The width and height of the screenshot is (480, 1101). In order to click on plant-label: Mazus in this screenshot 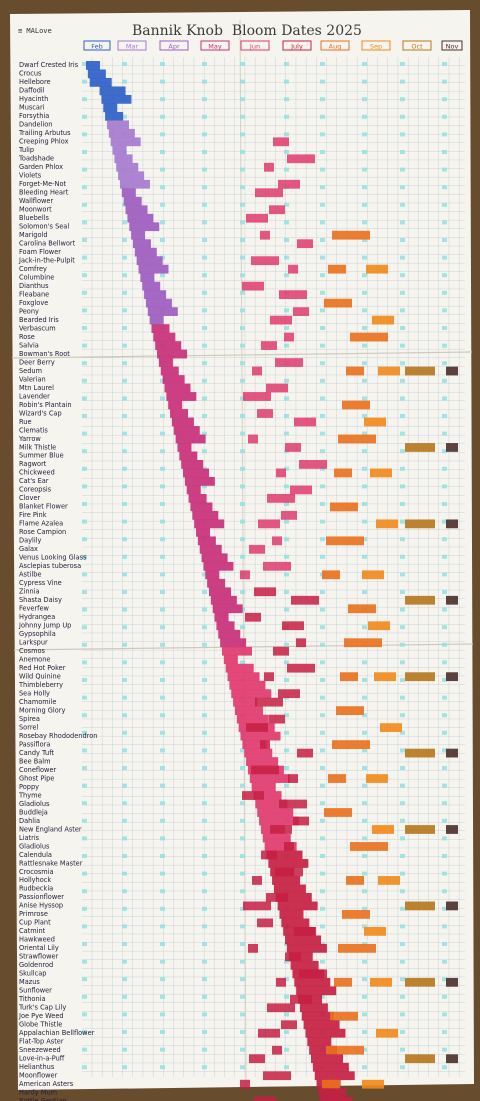, I will do `click(29, 982)`.